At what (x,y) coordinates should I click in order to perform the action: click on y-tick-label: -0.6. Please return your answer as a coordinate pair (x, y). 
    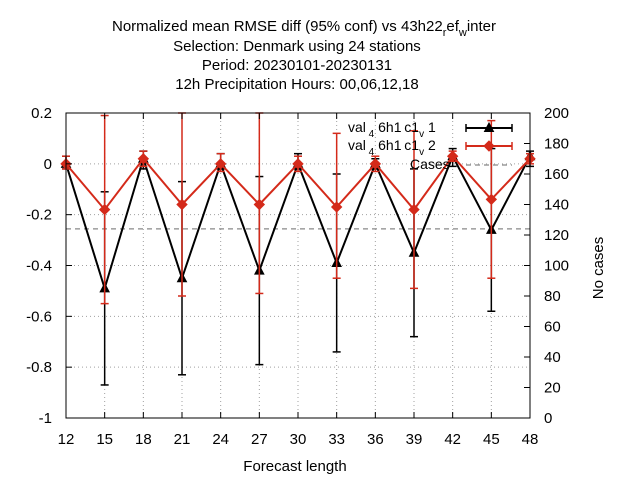
    Looking at the image, I should click on (39, 316).